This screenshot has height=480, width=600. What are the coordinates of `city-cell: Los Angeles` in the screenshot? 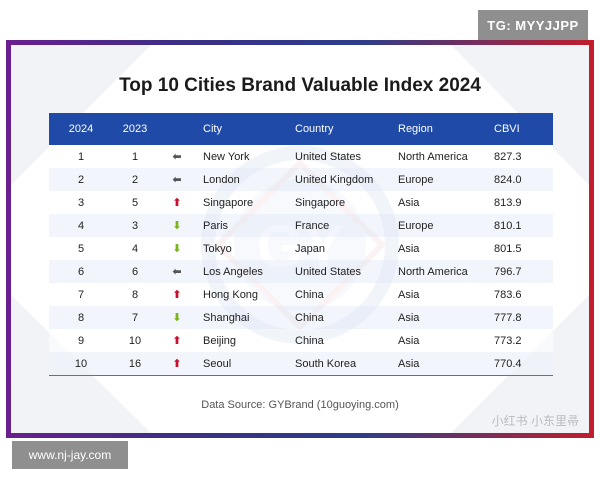 It's located at (233, 271).